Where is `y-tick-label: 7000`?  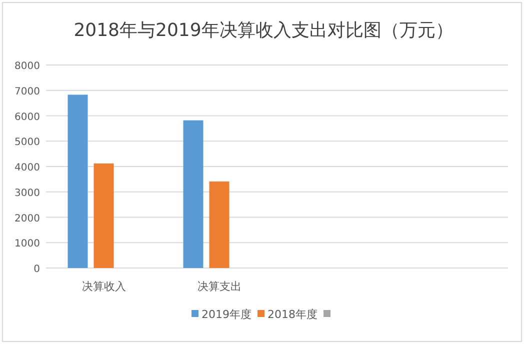 y-tick-label: 7000 is located at coordinates (27, 92).